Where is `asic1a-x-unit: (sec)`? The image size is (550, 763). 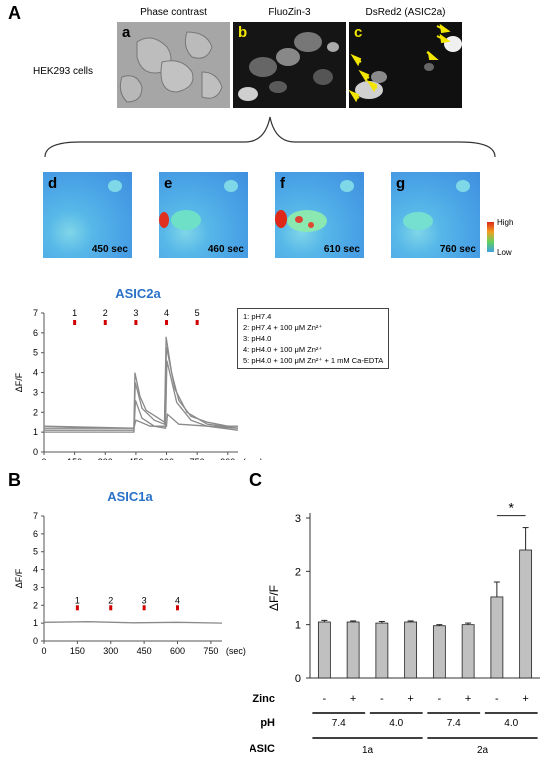
asic1a-x-unit: (sec) is located at coordinates (236, 651).